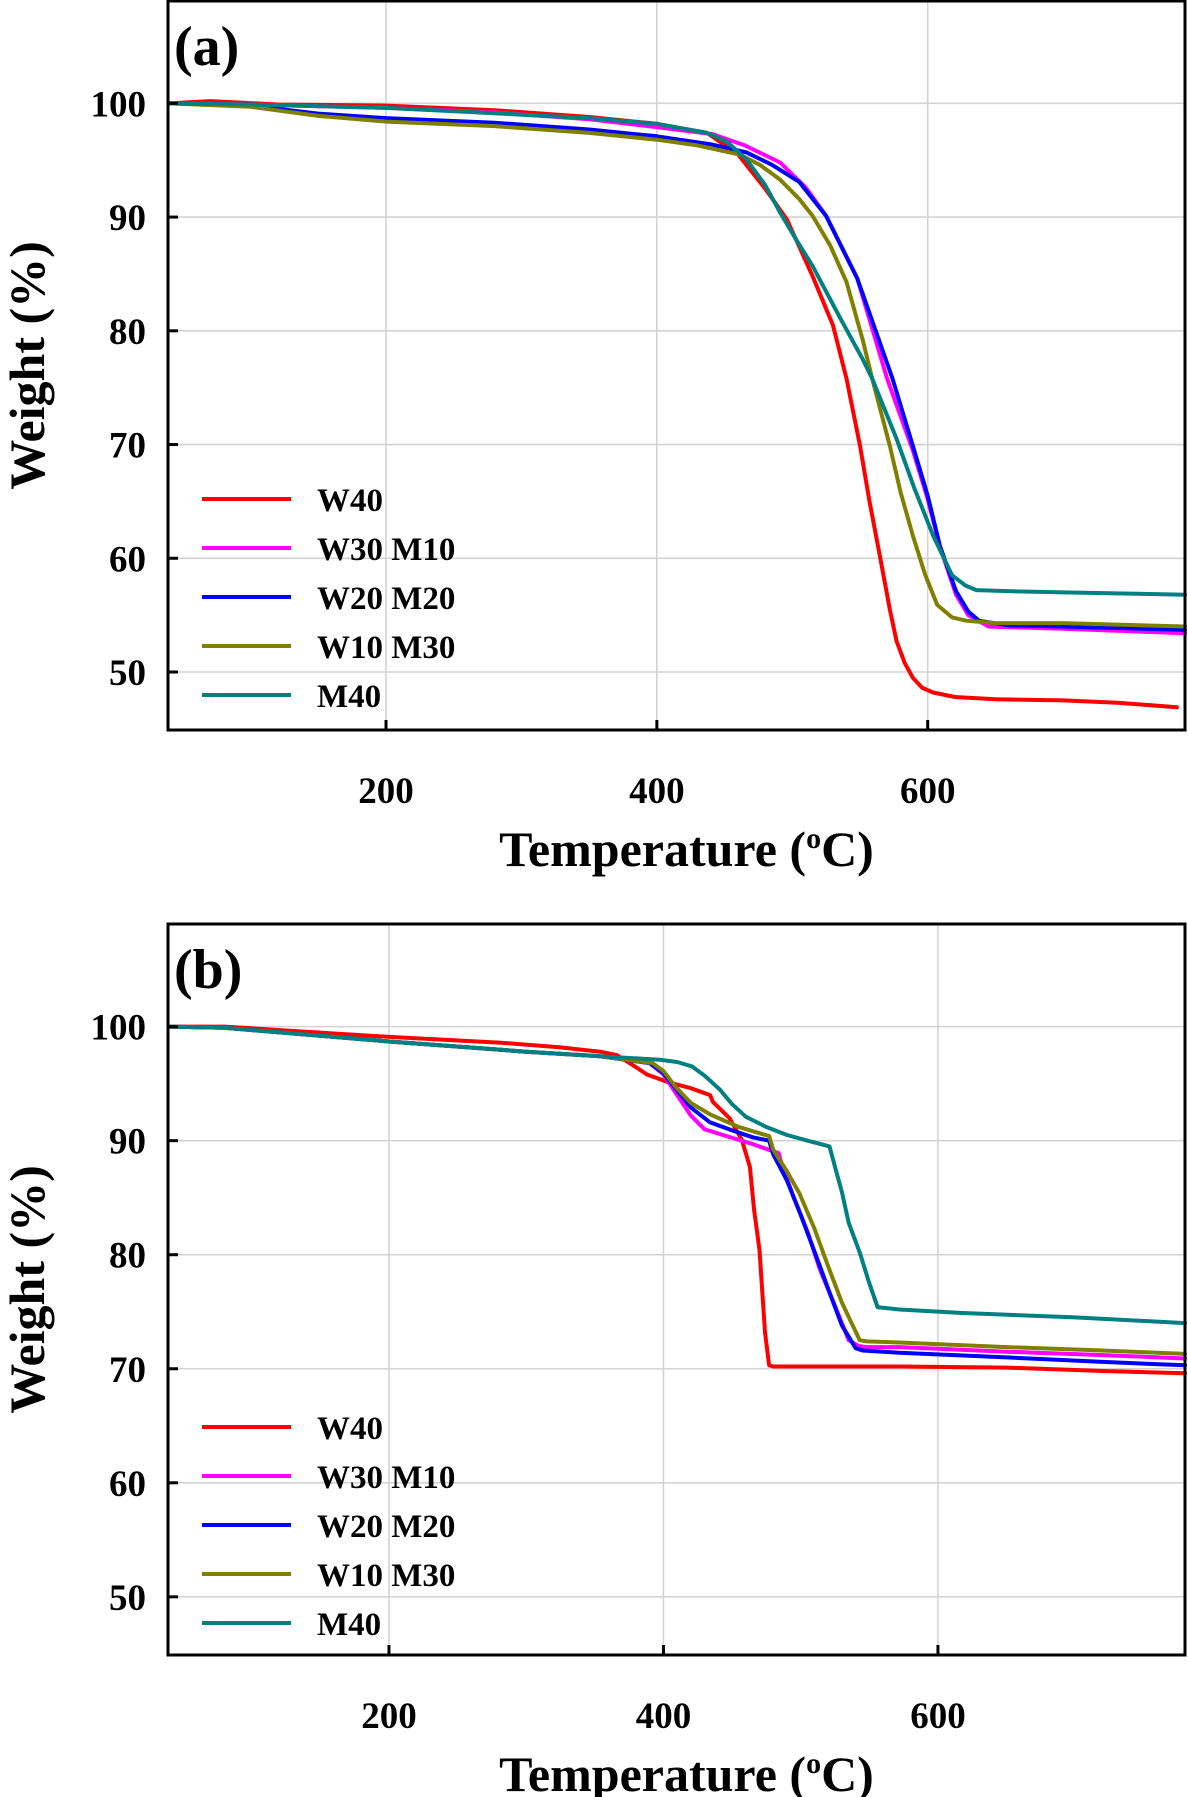  What do you see at coordinates (847, 1771) in the screenshot?
I see `panel-b-x-axis-title-unit: C)` at bounding box center [847, 1771].